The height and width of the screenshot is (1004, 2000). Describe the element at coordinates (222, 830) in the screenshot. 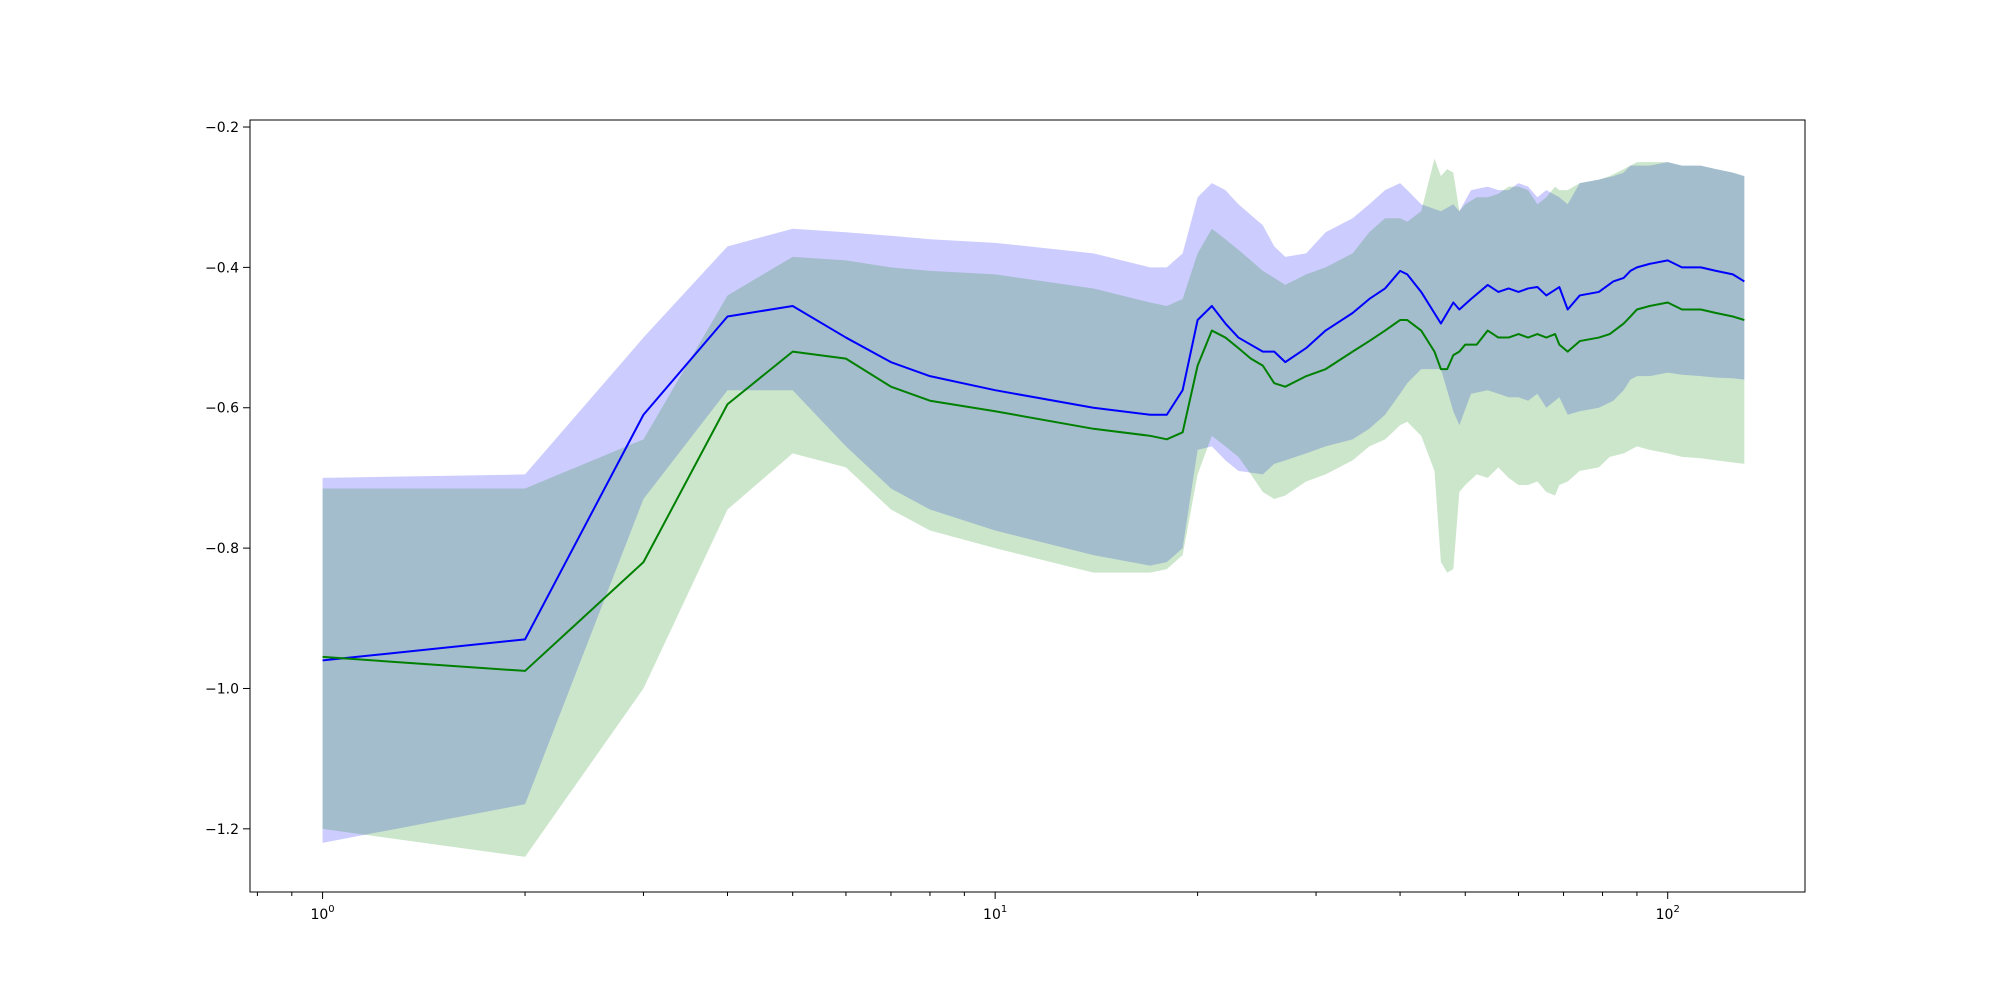

I see `y-tick-label: −1.2` at that location.